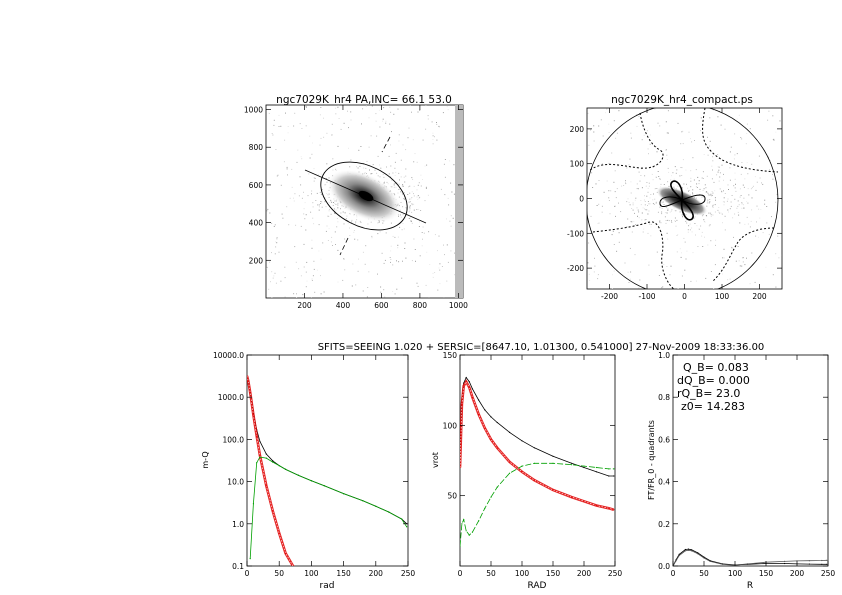 The height and width of the screenshot is (595, 842). Describe the element at coordinates (270, 470) in the screenshot. I see `series-line-hatch` at that location.